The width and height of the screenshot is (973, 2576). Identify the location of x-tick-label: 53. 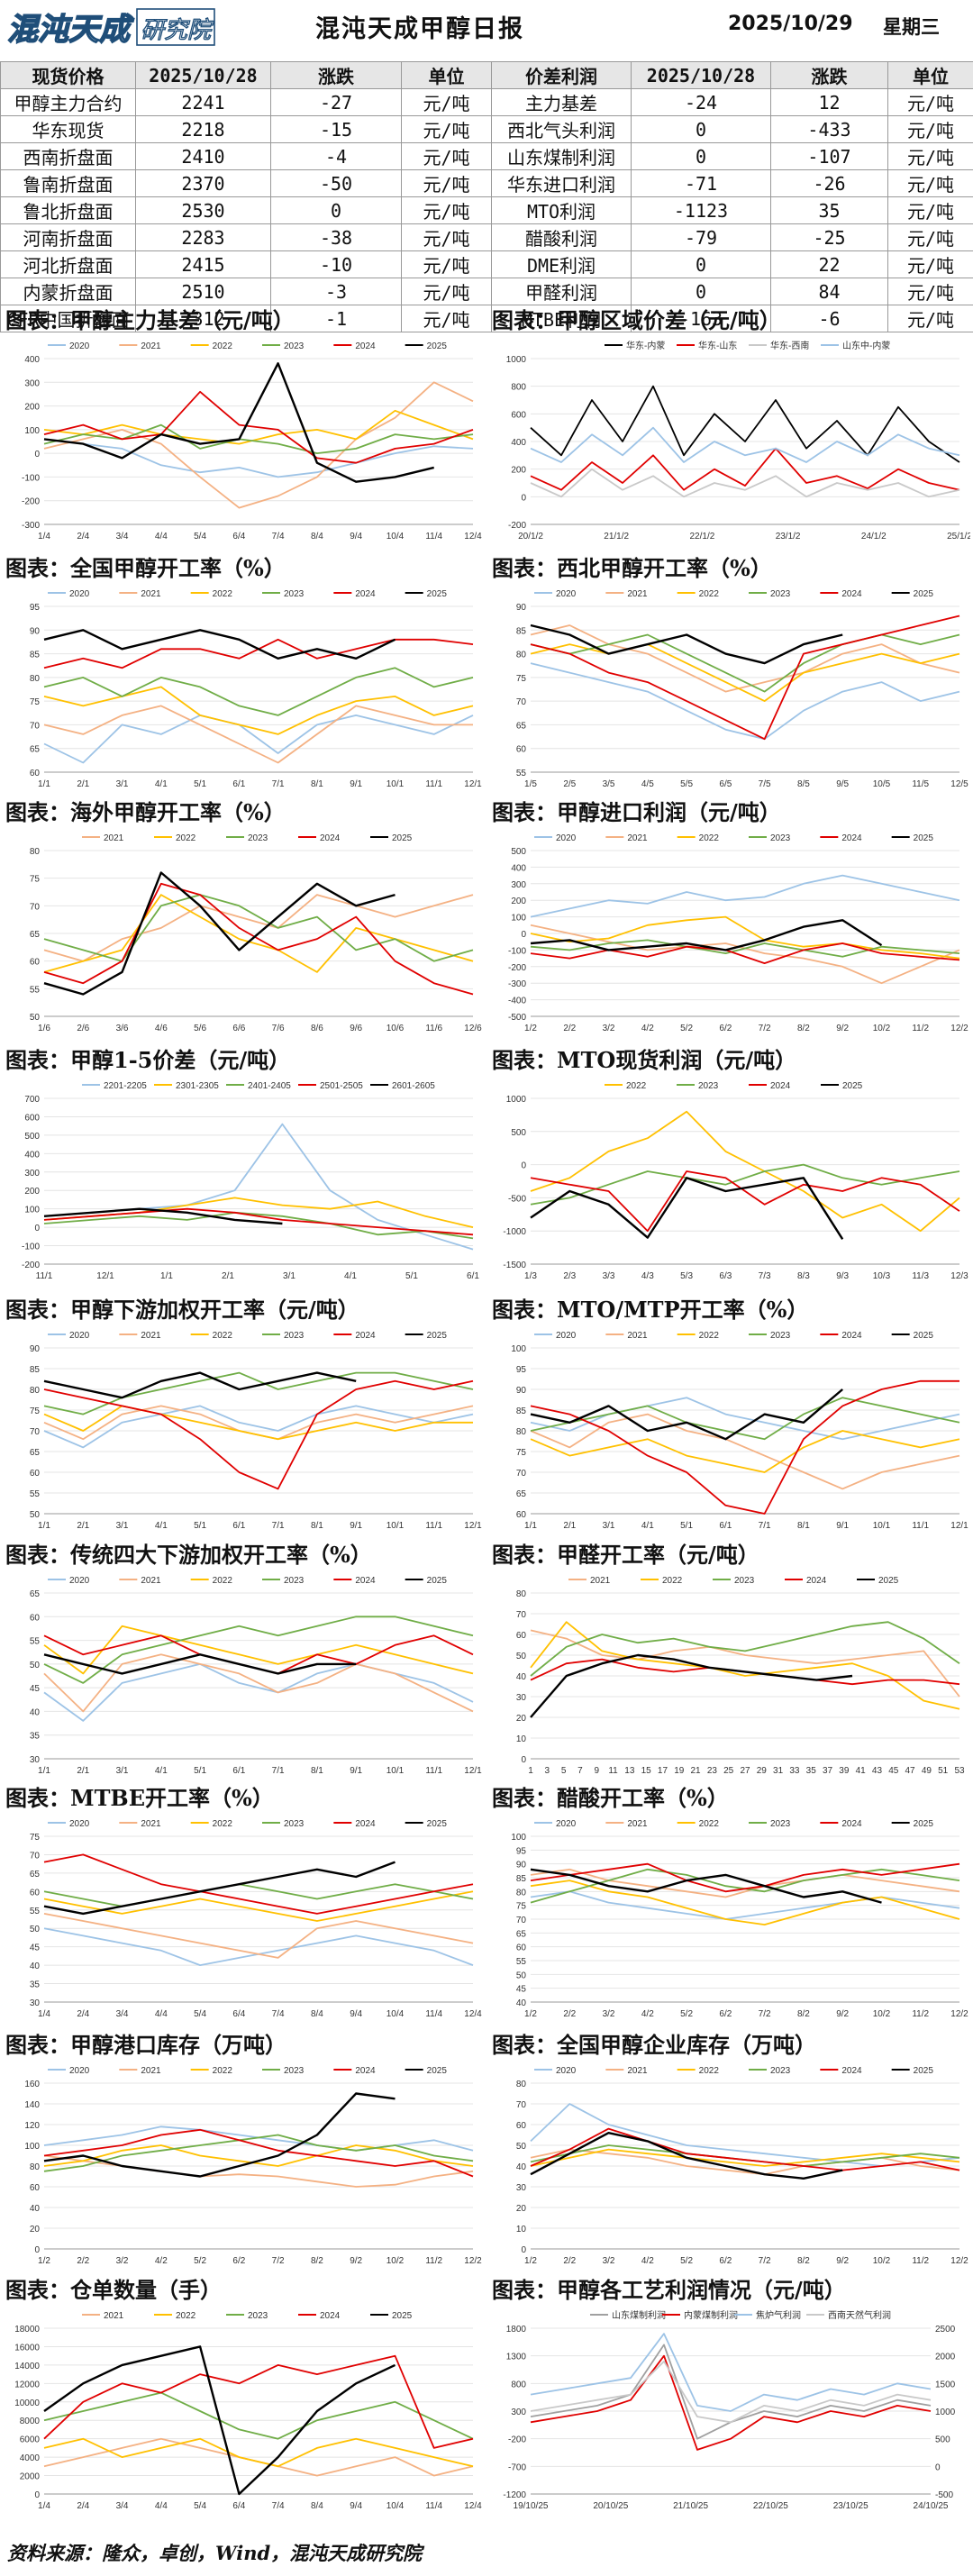
(959, 1771).